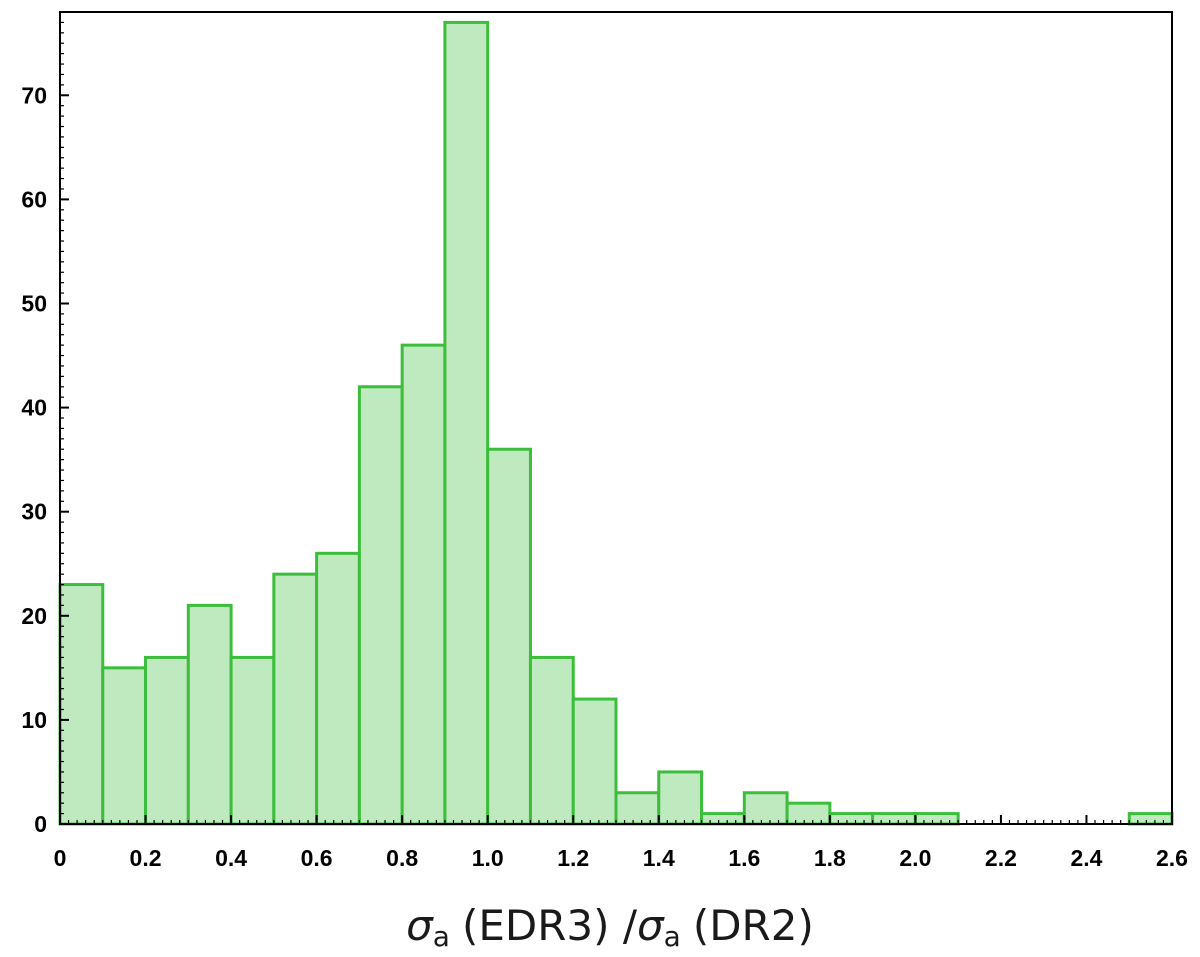 Image resolution: width=1200 pixels, height=957 pixels. What do you see at coordinates (402, 858) in the screenshot?
I see `x-tick-label: 0.8` at bounding box center [402, 858].